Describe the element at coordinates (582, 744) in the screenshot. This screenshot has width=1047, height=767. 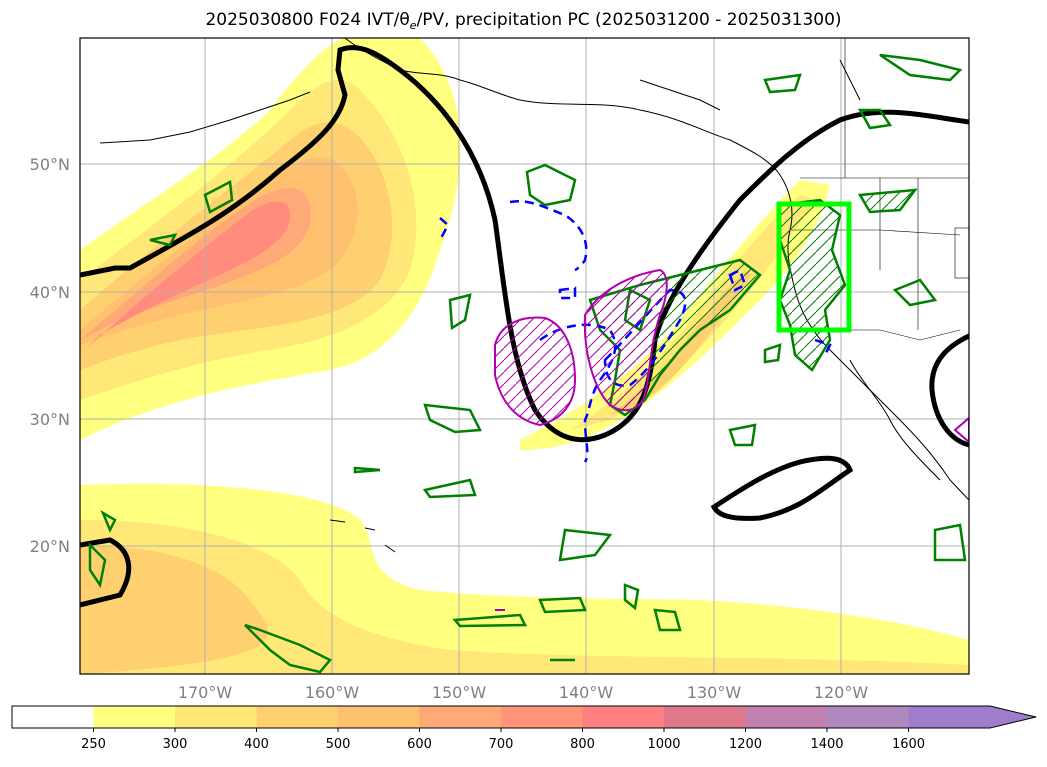
I see `colorbar-tick-label: 800` at that location.